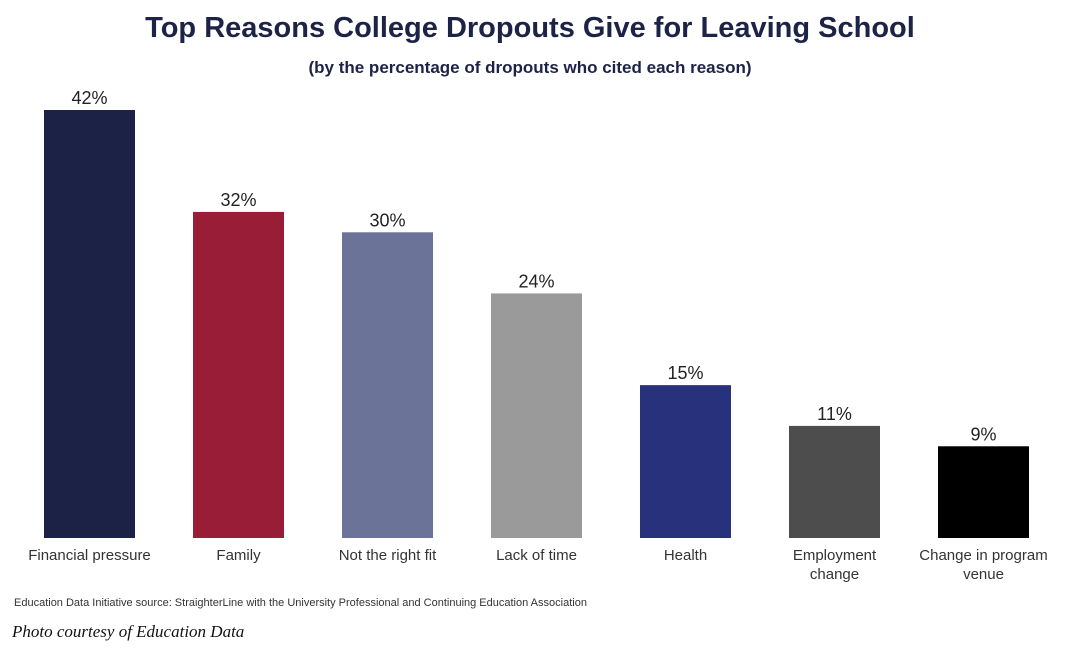  Describe the element at coordinates (238, 200) in the screenshot. I see `value-label-2: 32%` at that location.